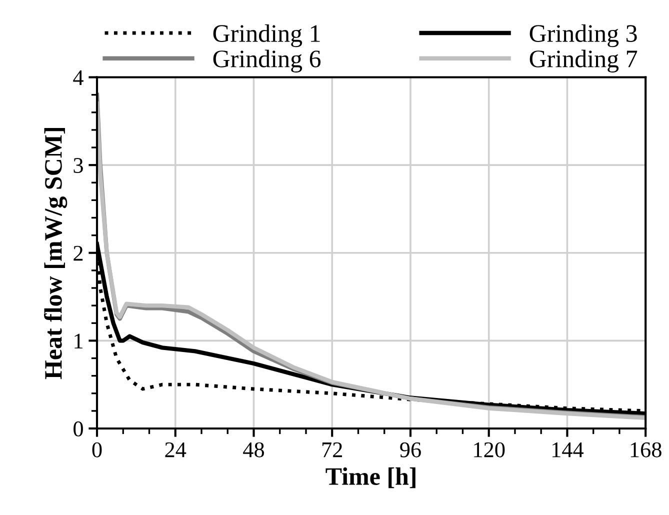 The width and height of the screenshot is (669, 515). I want to click on legend-label: Grinding 7, so click(584, 61).